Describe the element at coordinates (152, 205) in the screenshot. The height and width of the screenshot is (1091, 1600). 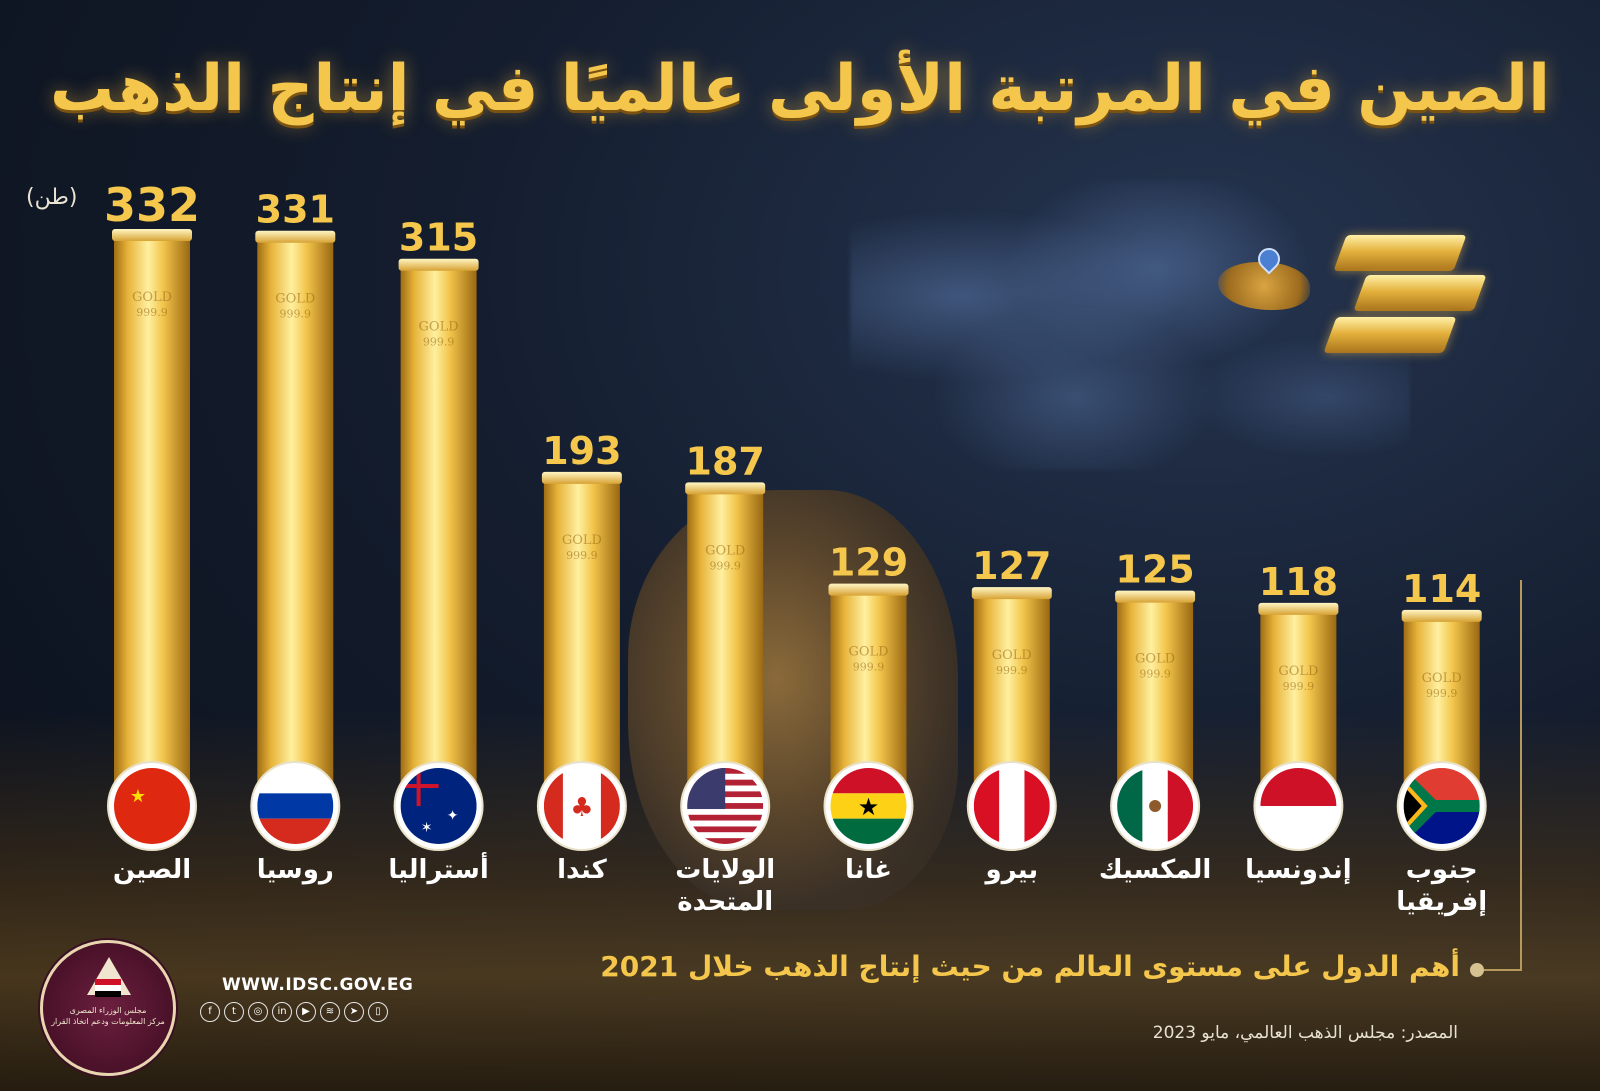
I see `data-label: 332` at that location.